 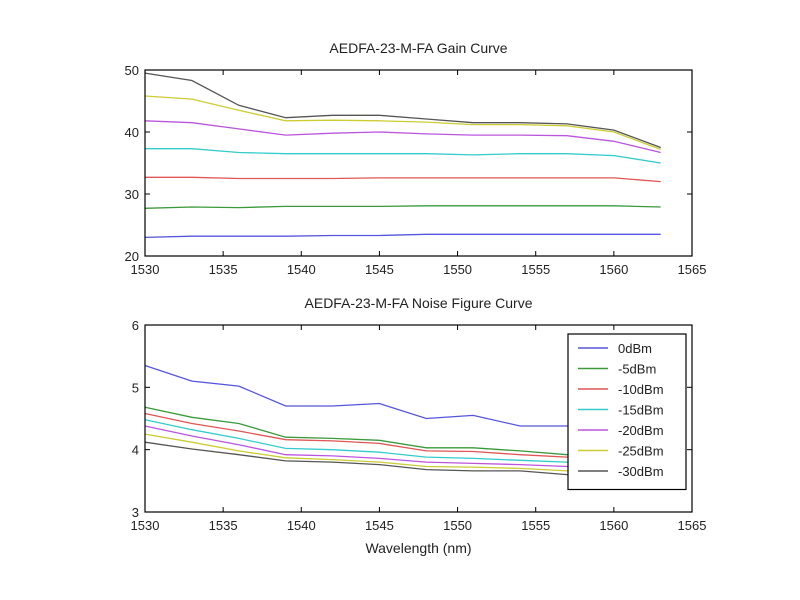 I want to click on y-tick-label: 5, so click(x=135, y=387).